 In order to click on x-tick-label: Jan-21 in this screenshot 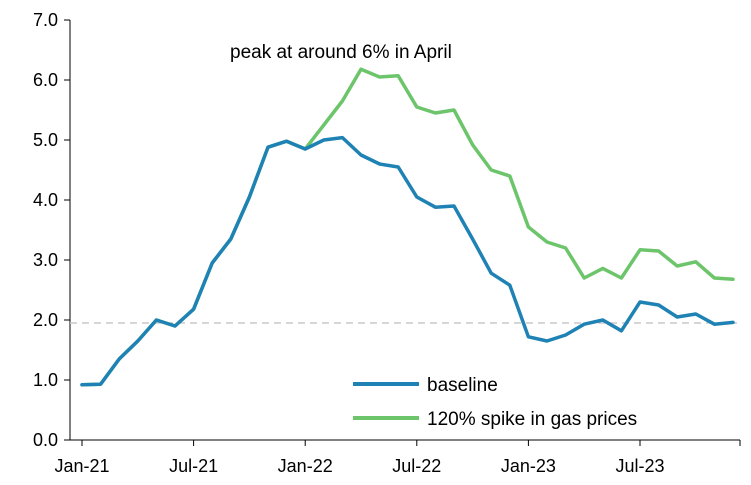, I will do `click(81, 466)`.